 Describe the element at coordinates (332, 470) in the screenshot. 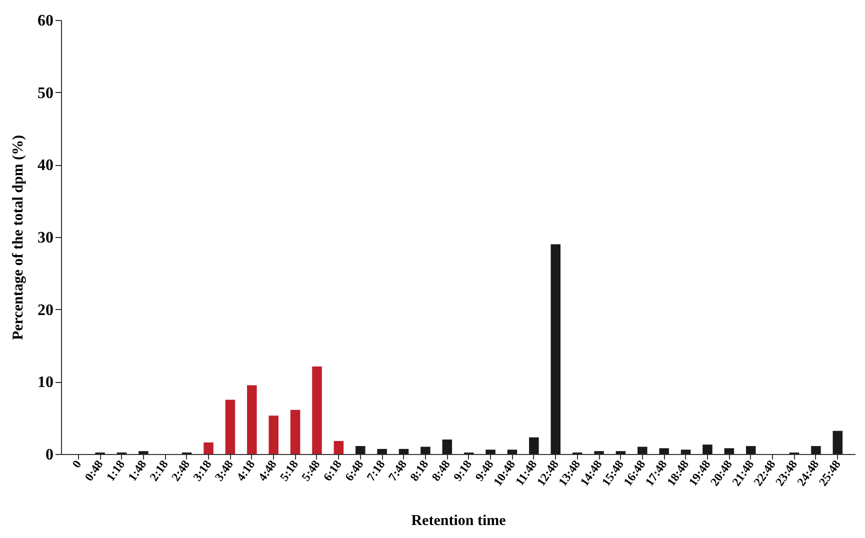

I see `x-tick-label: 6:18` at that location.